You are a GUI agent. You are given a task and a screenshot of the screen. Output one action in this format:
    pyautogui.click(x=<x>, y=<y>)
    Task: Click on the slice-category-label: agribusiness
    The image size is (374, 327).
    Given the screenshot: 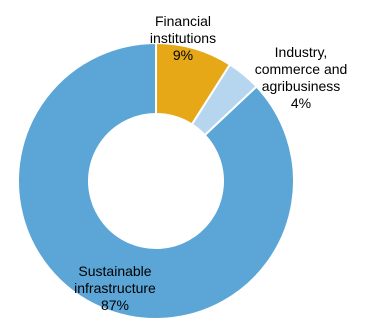 What is the action you would take?
    pyautogui.click(x=301, y=86)
    